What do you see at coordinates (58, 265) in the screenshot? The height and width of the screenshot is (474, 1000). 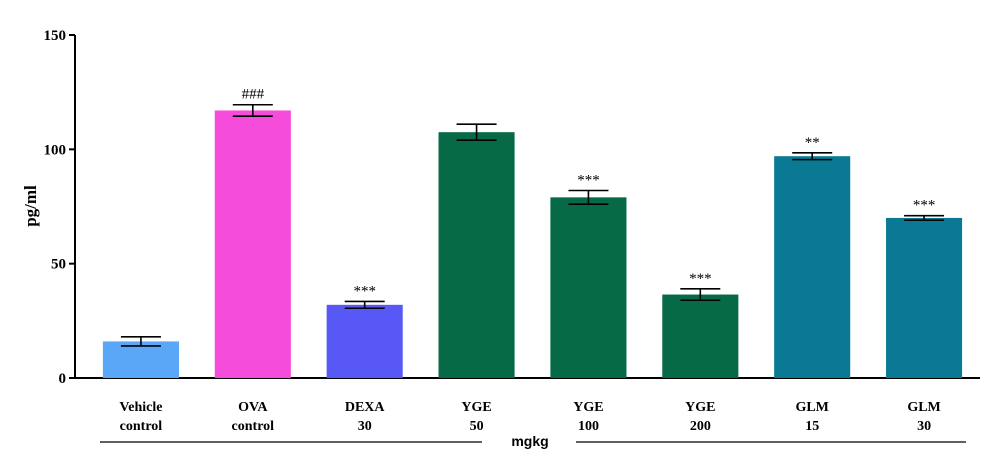 I see `y-tick-label-1: 50` at bounding box center [58, 265].